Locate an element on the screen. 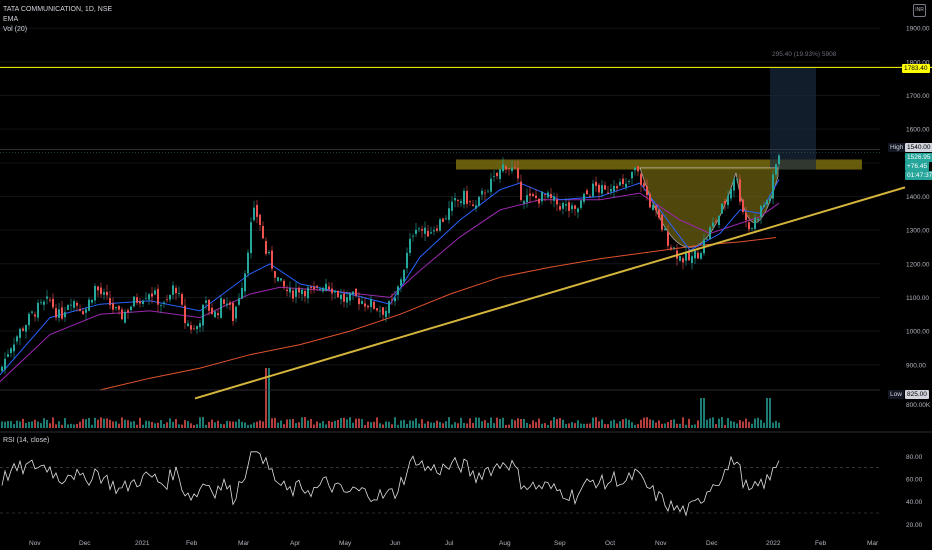  price-tick-label: 900.00 is located at coordinates (916, 365).